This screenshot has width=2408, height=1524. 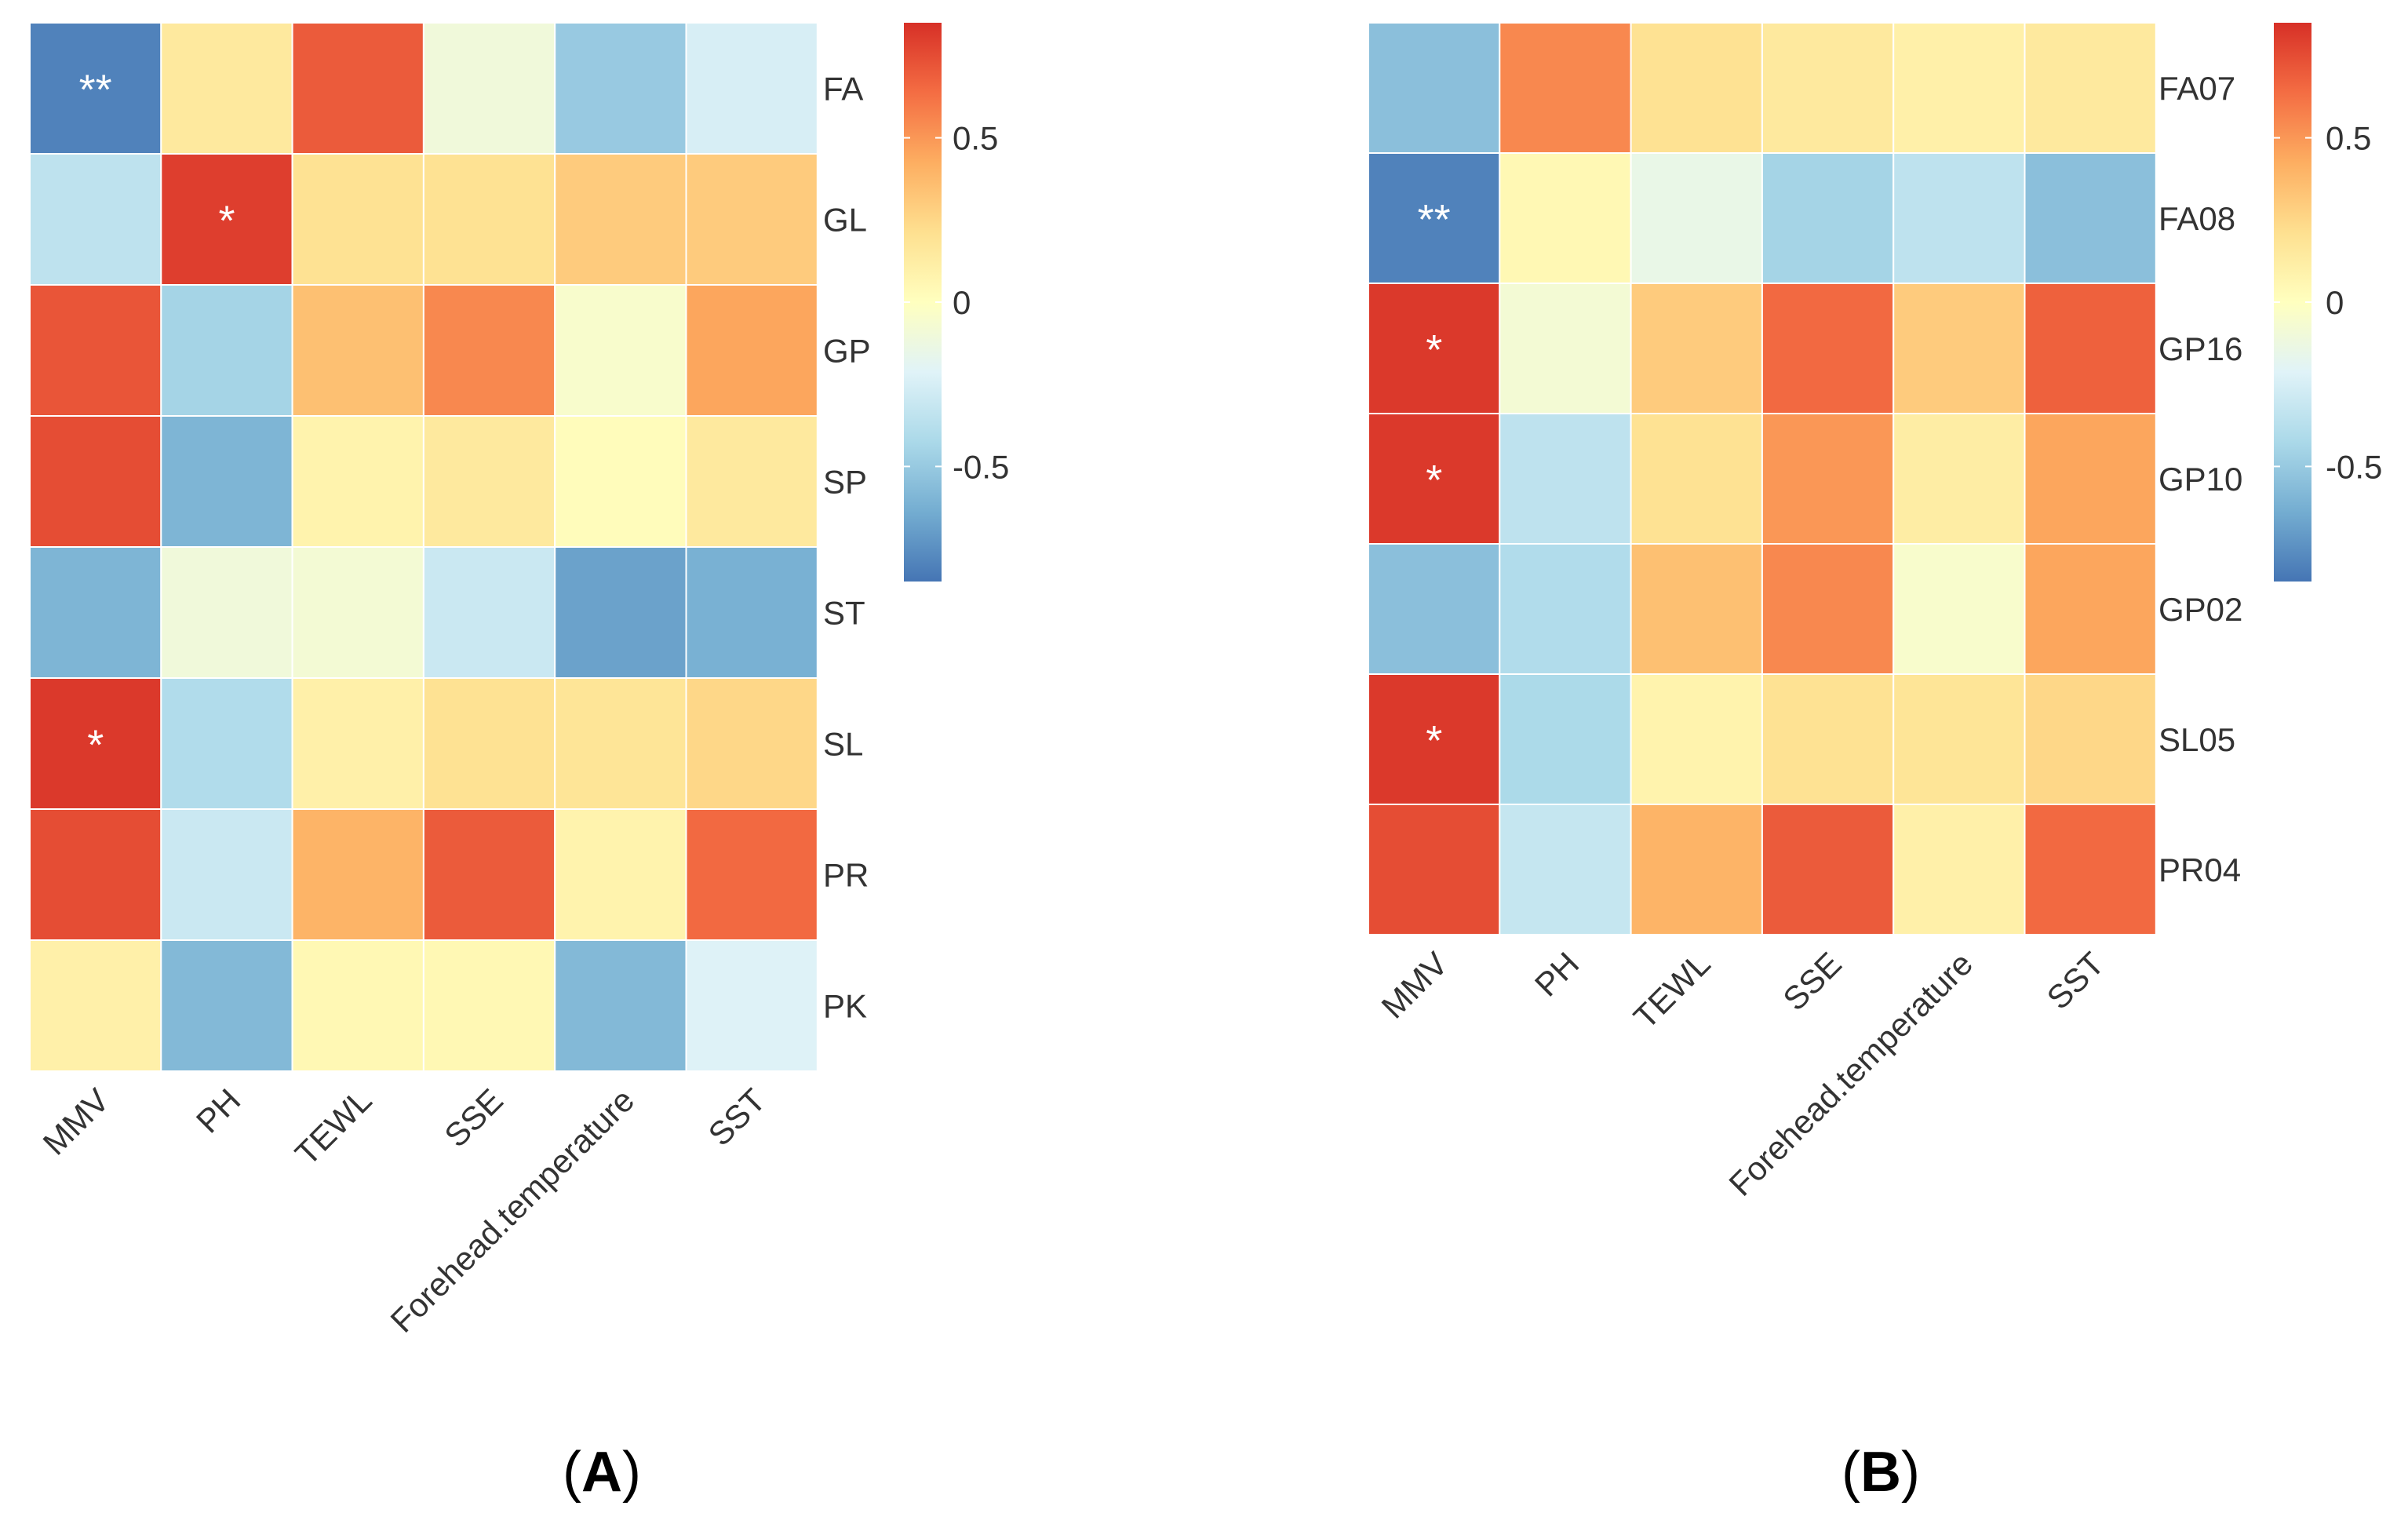 I want to click on row-label: PR, so click(x=846, y=875).